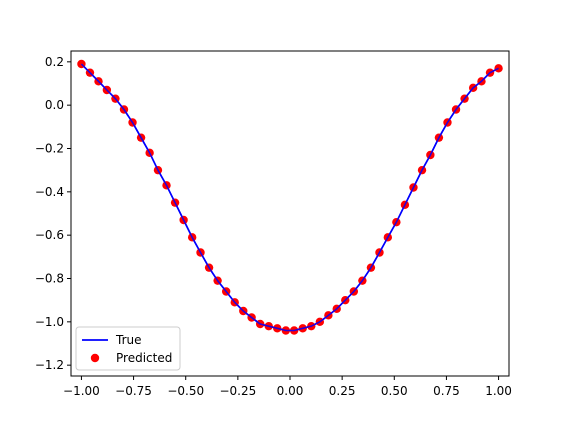 The width and height of the screenshot is (565, 423). I want to click on y-tick-label: −1.2, so click(49, 365).